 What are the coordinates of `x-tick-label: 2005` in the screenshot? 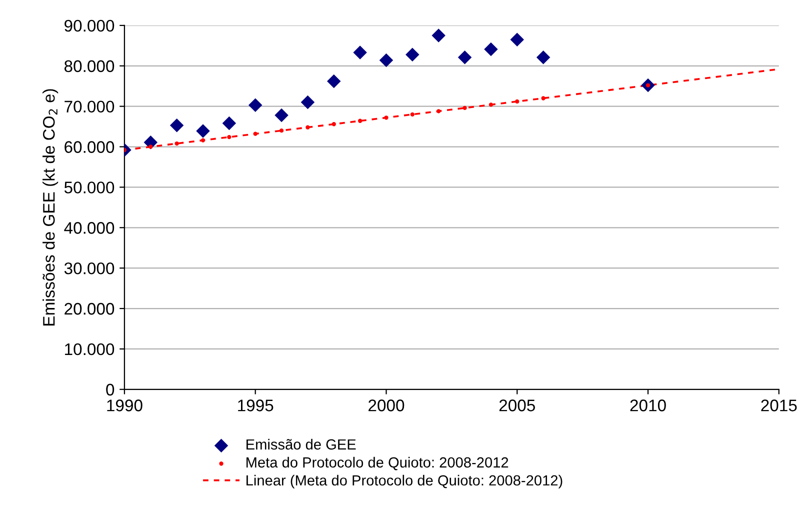 It's located at (517, 406).